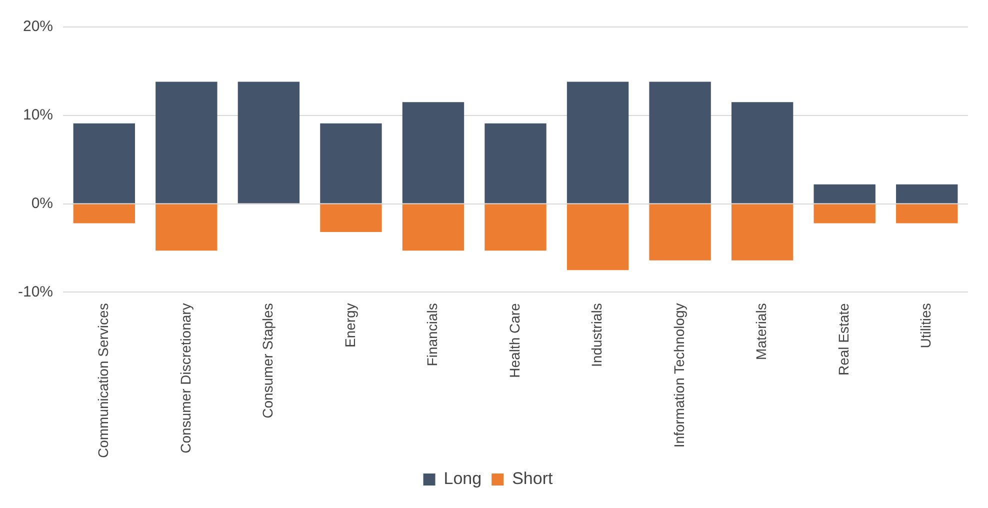 This screenshot has height=508, width=988. What do you see at coordinates (843, 339) in the screenshot?
I see `x-tick-label: Real Estate` at bounding box center [843, 339].